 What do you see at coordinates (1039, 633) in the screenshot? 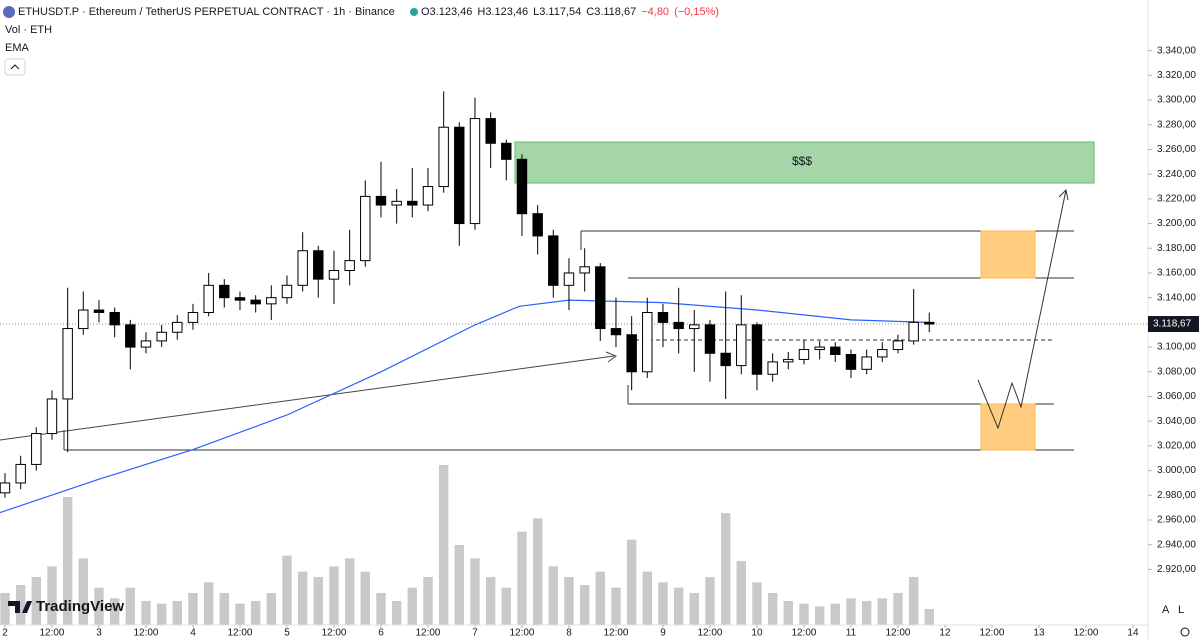
I see `x-tick-label: 13` at bounding box center [1039, 633].